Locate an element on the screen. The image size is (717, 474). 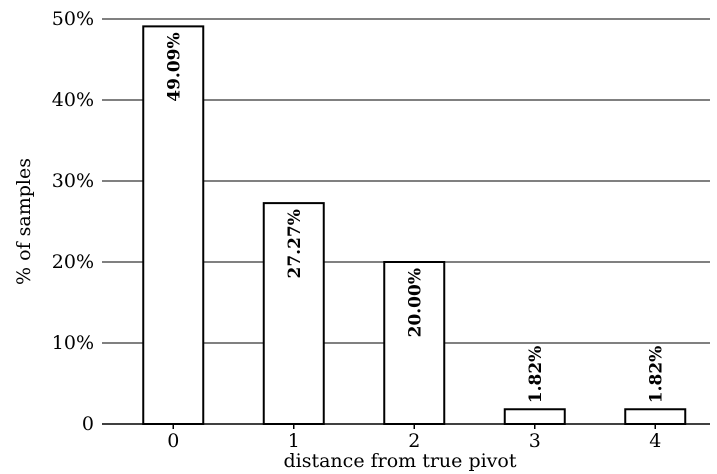
bar-value-label: 49.09% is located at coordinates (174, 66).